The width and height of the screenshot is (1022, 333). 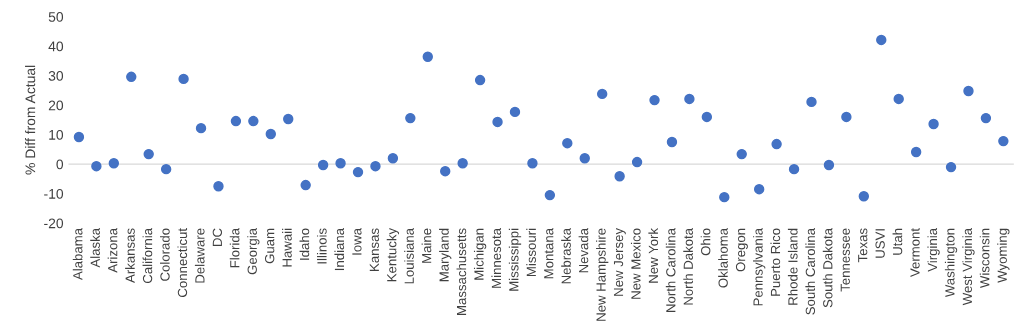 What do you see at coordinates (515, 259) in the screenshot?
I see `x-tick-label: Mississippi` at bounding box center [515, 259].